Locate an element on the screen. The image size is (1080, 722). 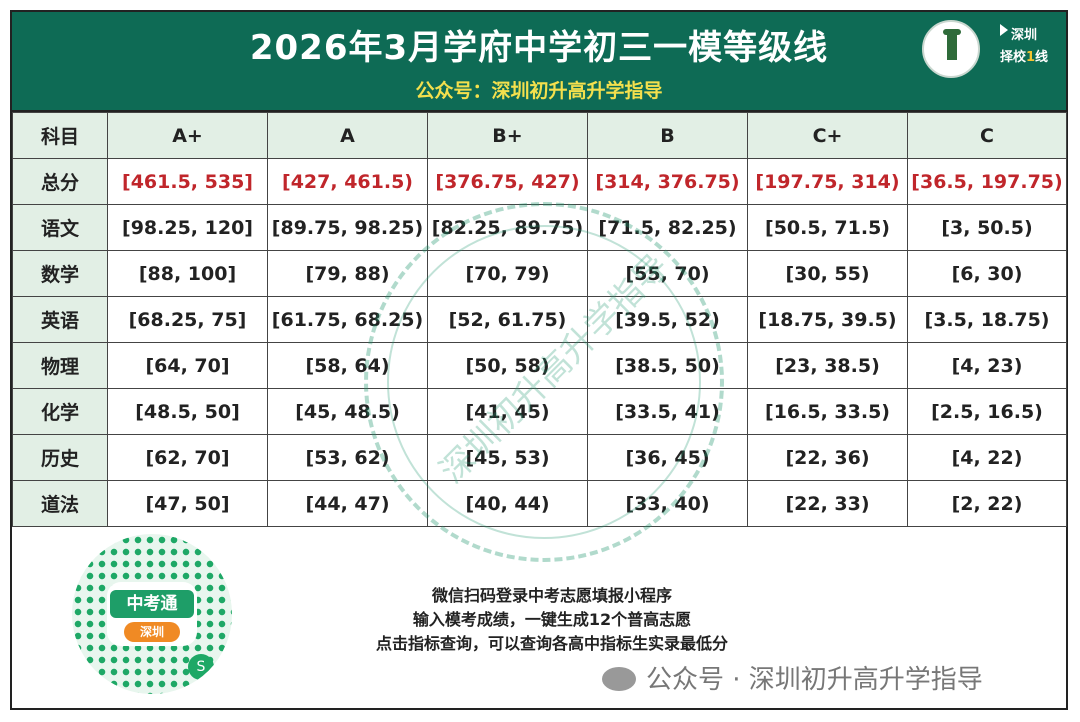
wechat-watermark: 公众号 · 深圳初升高升学指导 is located at coordinates (827, 680).